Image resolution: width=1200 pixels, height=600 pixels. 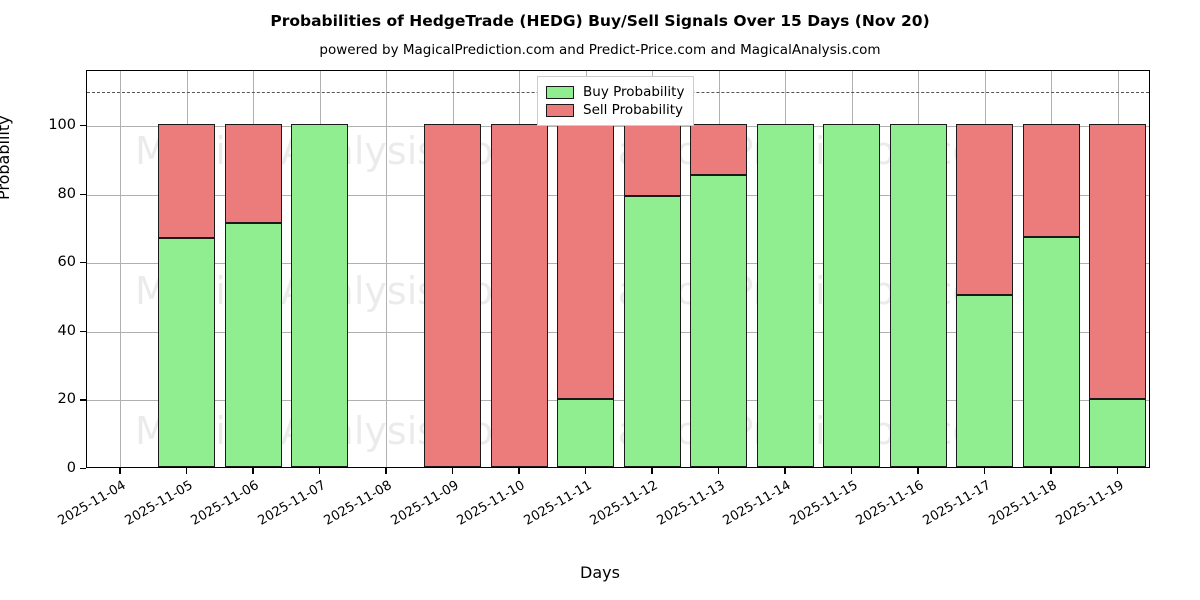 I want to click on y-axis-tick-label: 0, so click(x=71, y=468).